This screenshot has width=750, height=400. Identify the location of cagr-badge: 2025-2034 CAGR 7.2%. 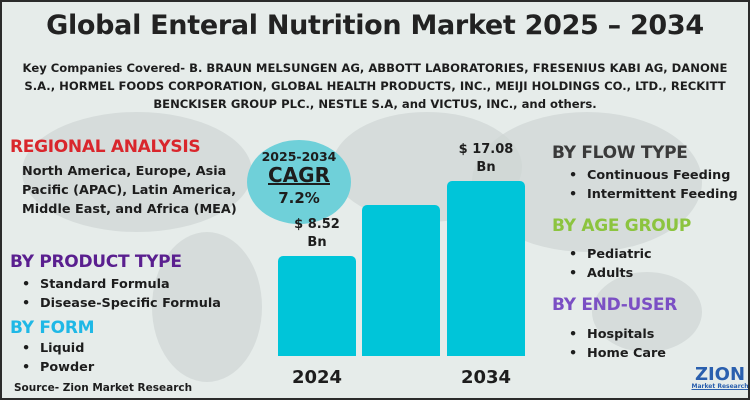
(299, 182).